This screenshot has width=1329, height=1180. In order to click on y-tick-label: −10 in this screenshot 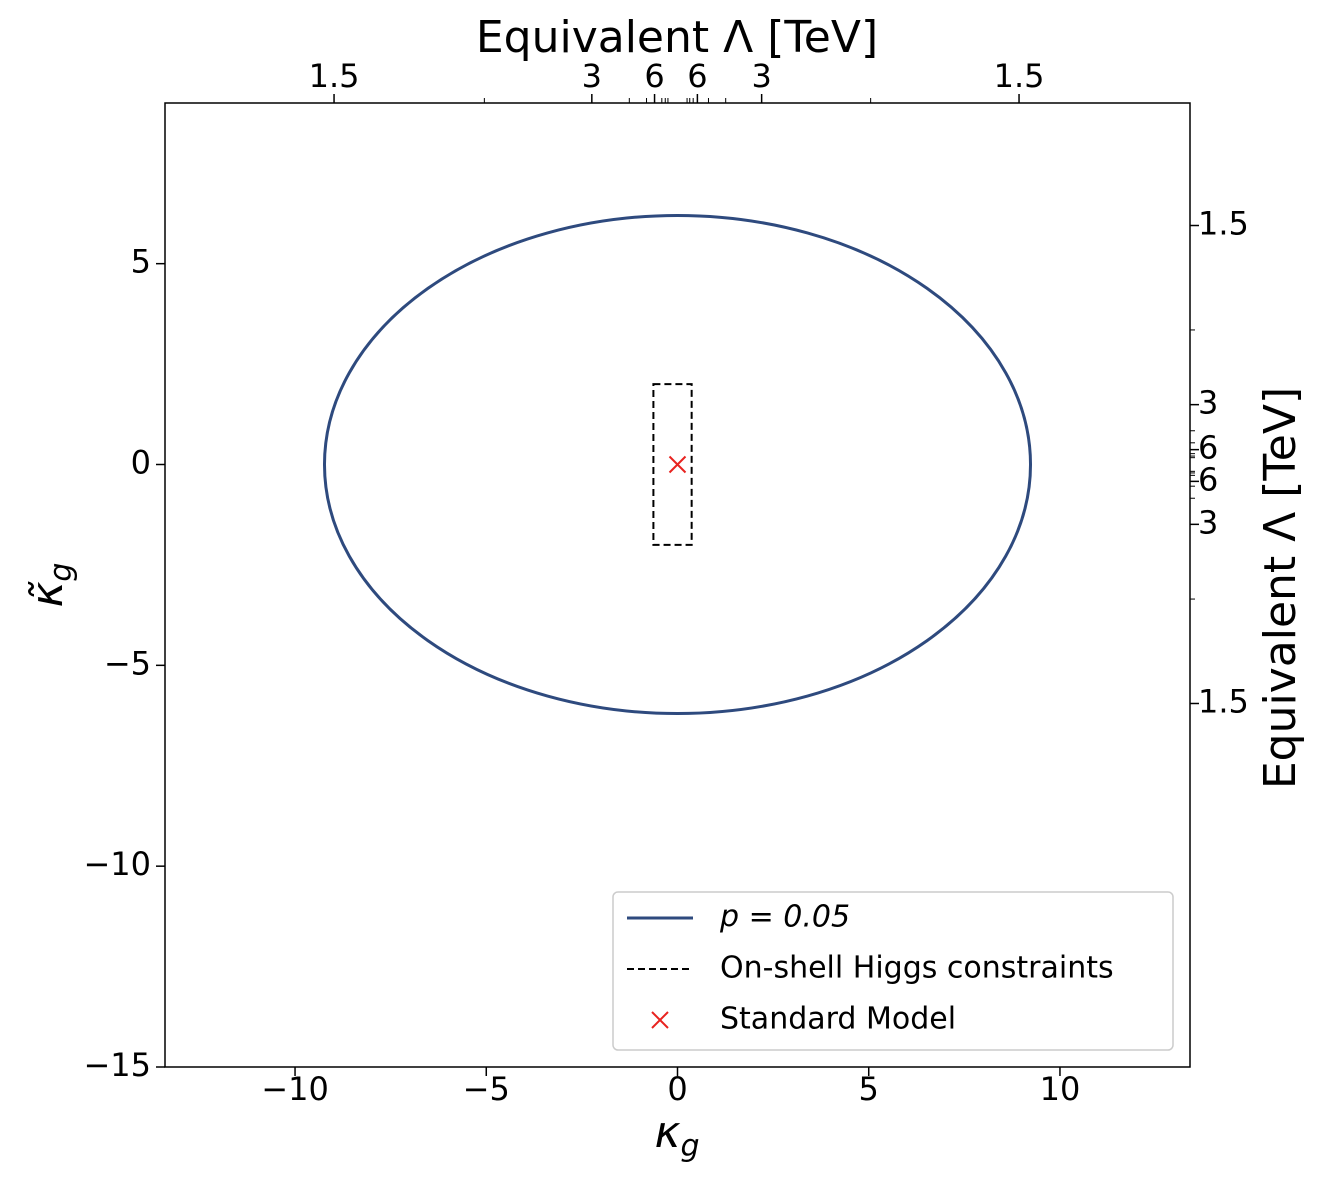, I will do `click(117, 864)`.